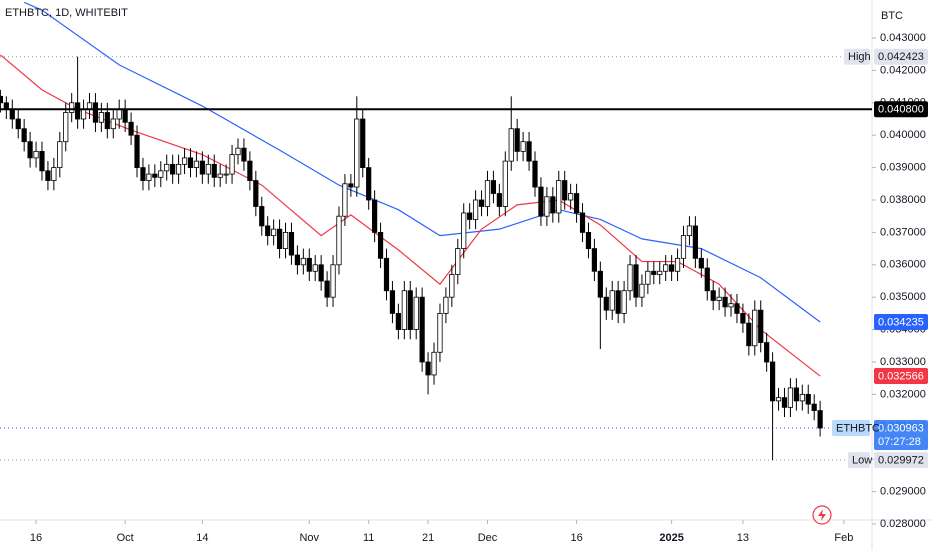  I want to click on ma-value: 0.032566, so click(901, 376).